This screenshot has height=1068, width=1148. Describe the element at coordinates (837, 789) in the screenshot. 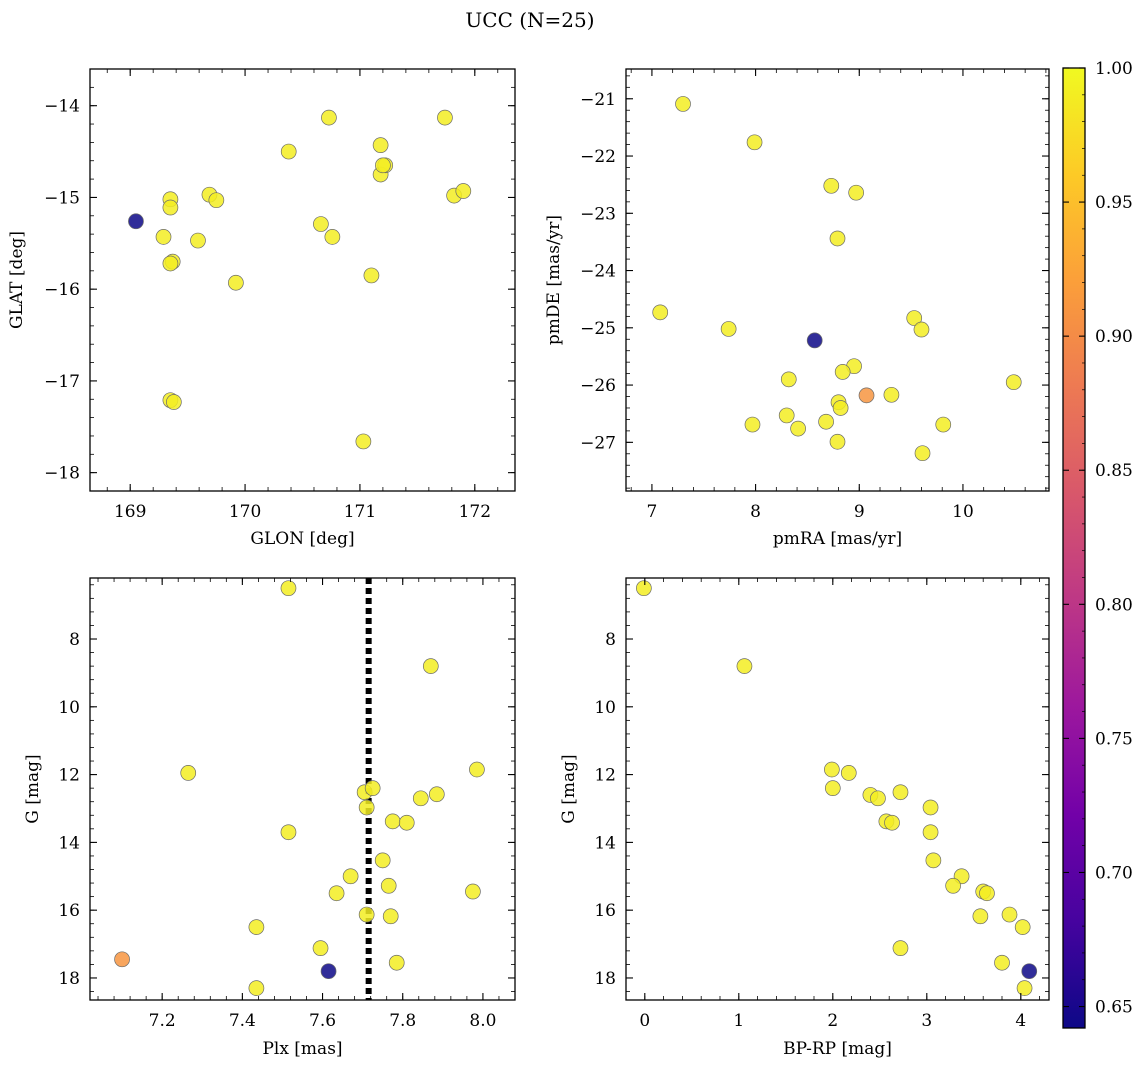

I see `bprp-g-frame` at that location.